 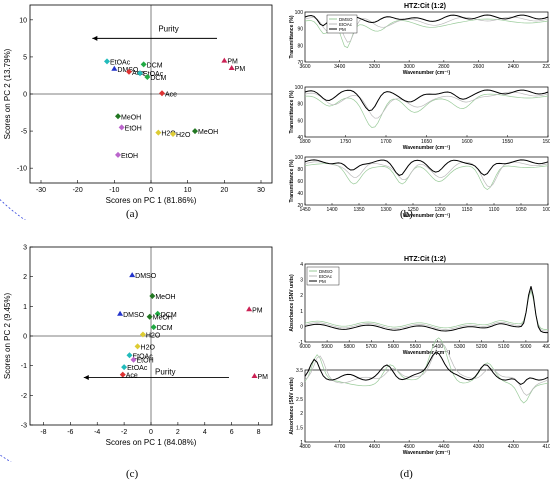 What do you see at coordinates (24, 396) in the screenshot?
I see `y-tick-label: -2` at bounding box center [24, 396].